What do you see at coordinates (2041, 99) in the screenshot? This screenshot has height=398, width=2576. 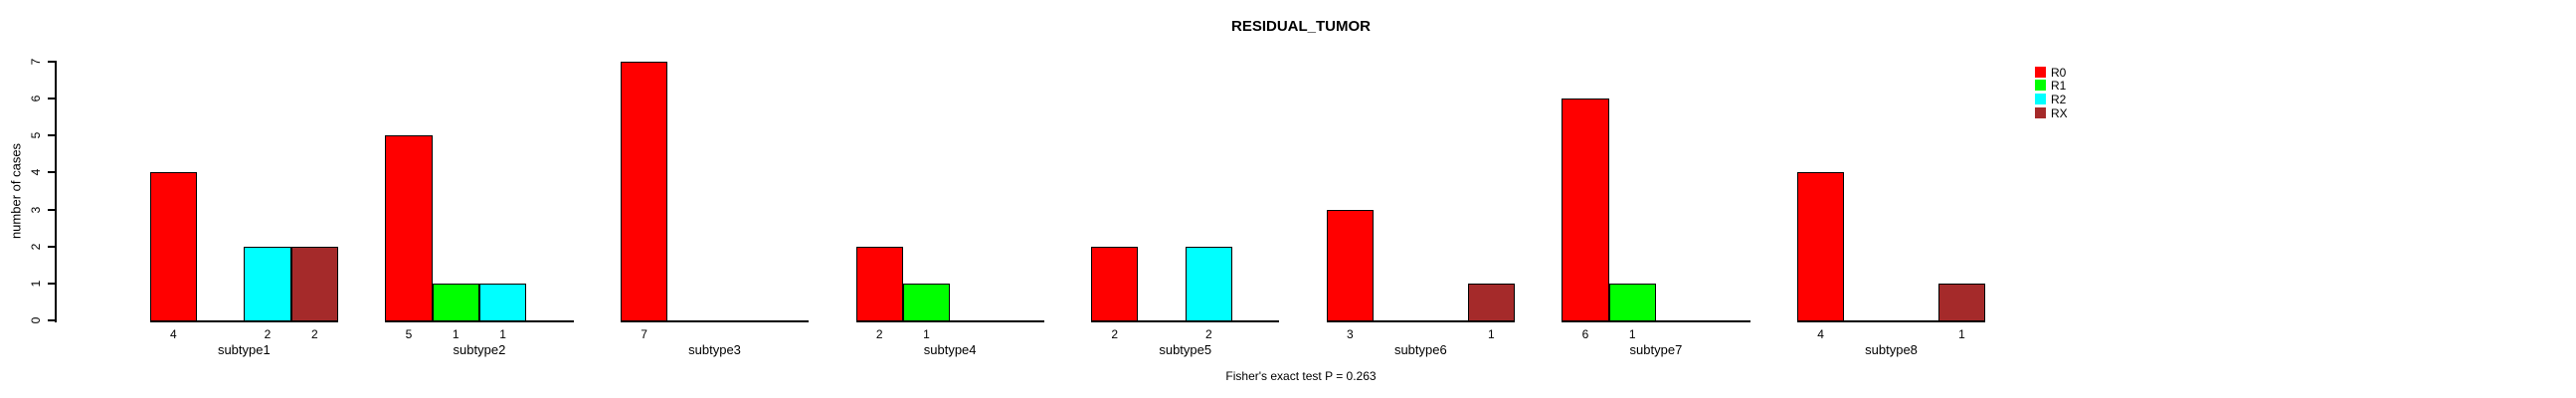 I see `legend-swatch-r2` at bounding box center [2041, 99].